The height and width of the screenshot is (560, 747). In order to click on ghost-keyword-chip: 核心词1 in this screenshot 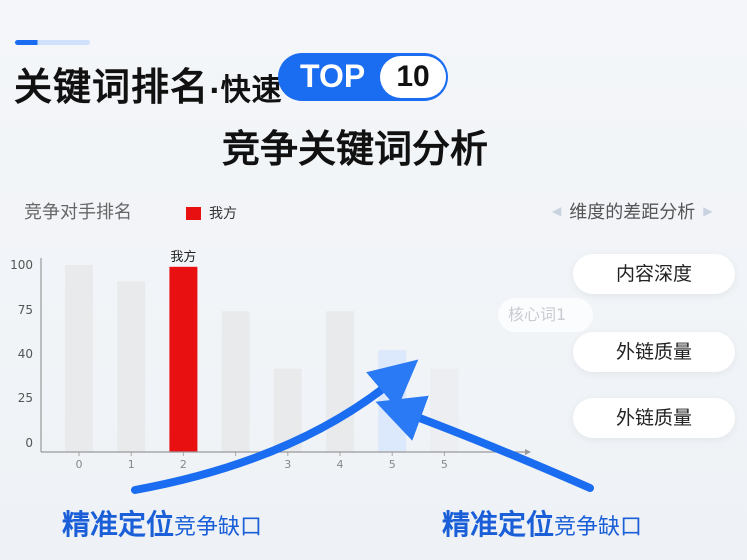, I will do `click(545, 315)`.